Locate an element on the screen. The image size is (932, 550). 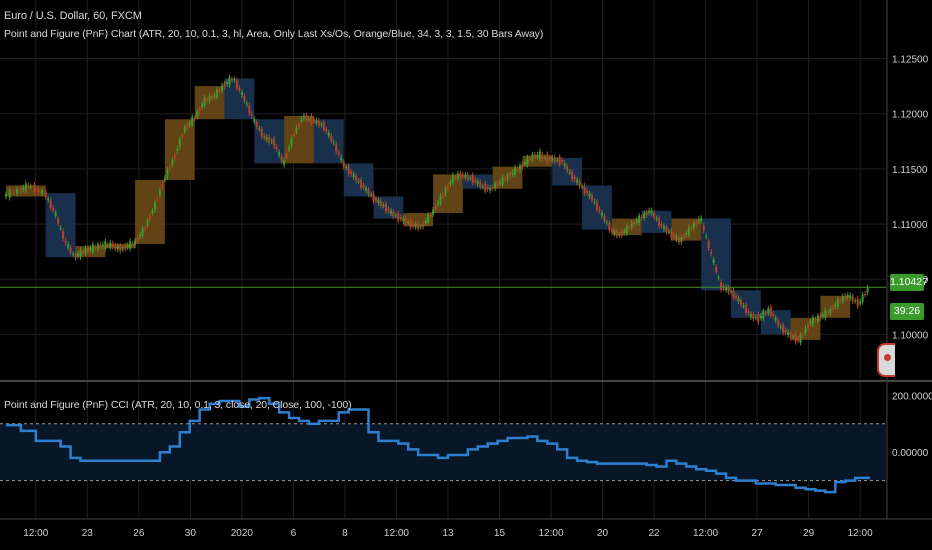
time-tick-label: 27 is located at coordinates (758, 533).